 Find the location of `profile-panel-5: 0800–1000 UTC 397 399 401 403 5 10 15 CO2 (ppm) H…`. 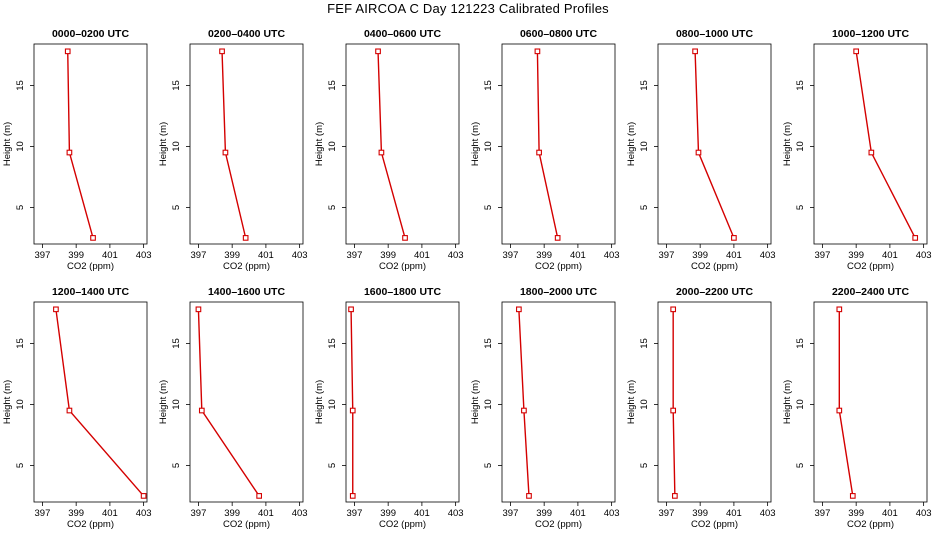

profile-panel-5: 0800–1000 UTC 397 399 401 403 5 10 15 CO2 (ppm) H… is located at coordinates (701, 150).